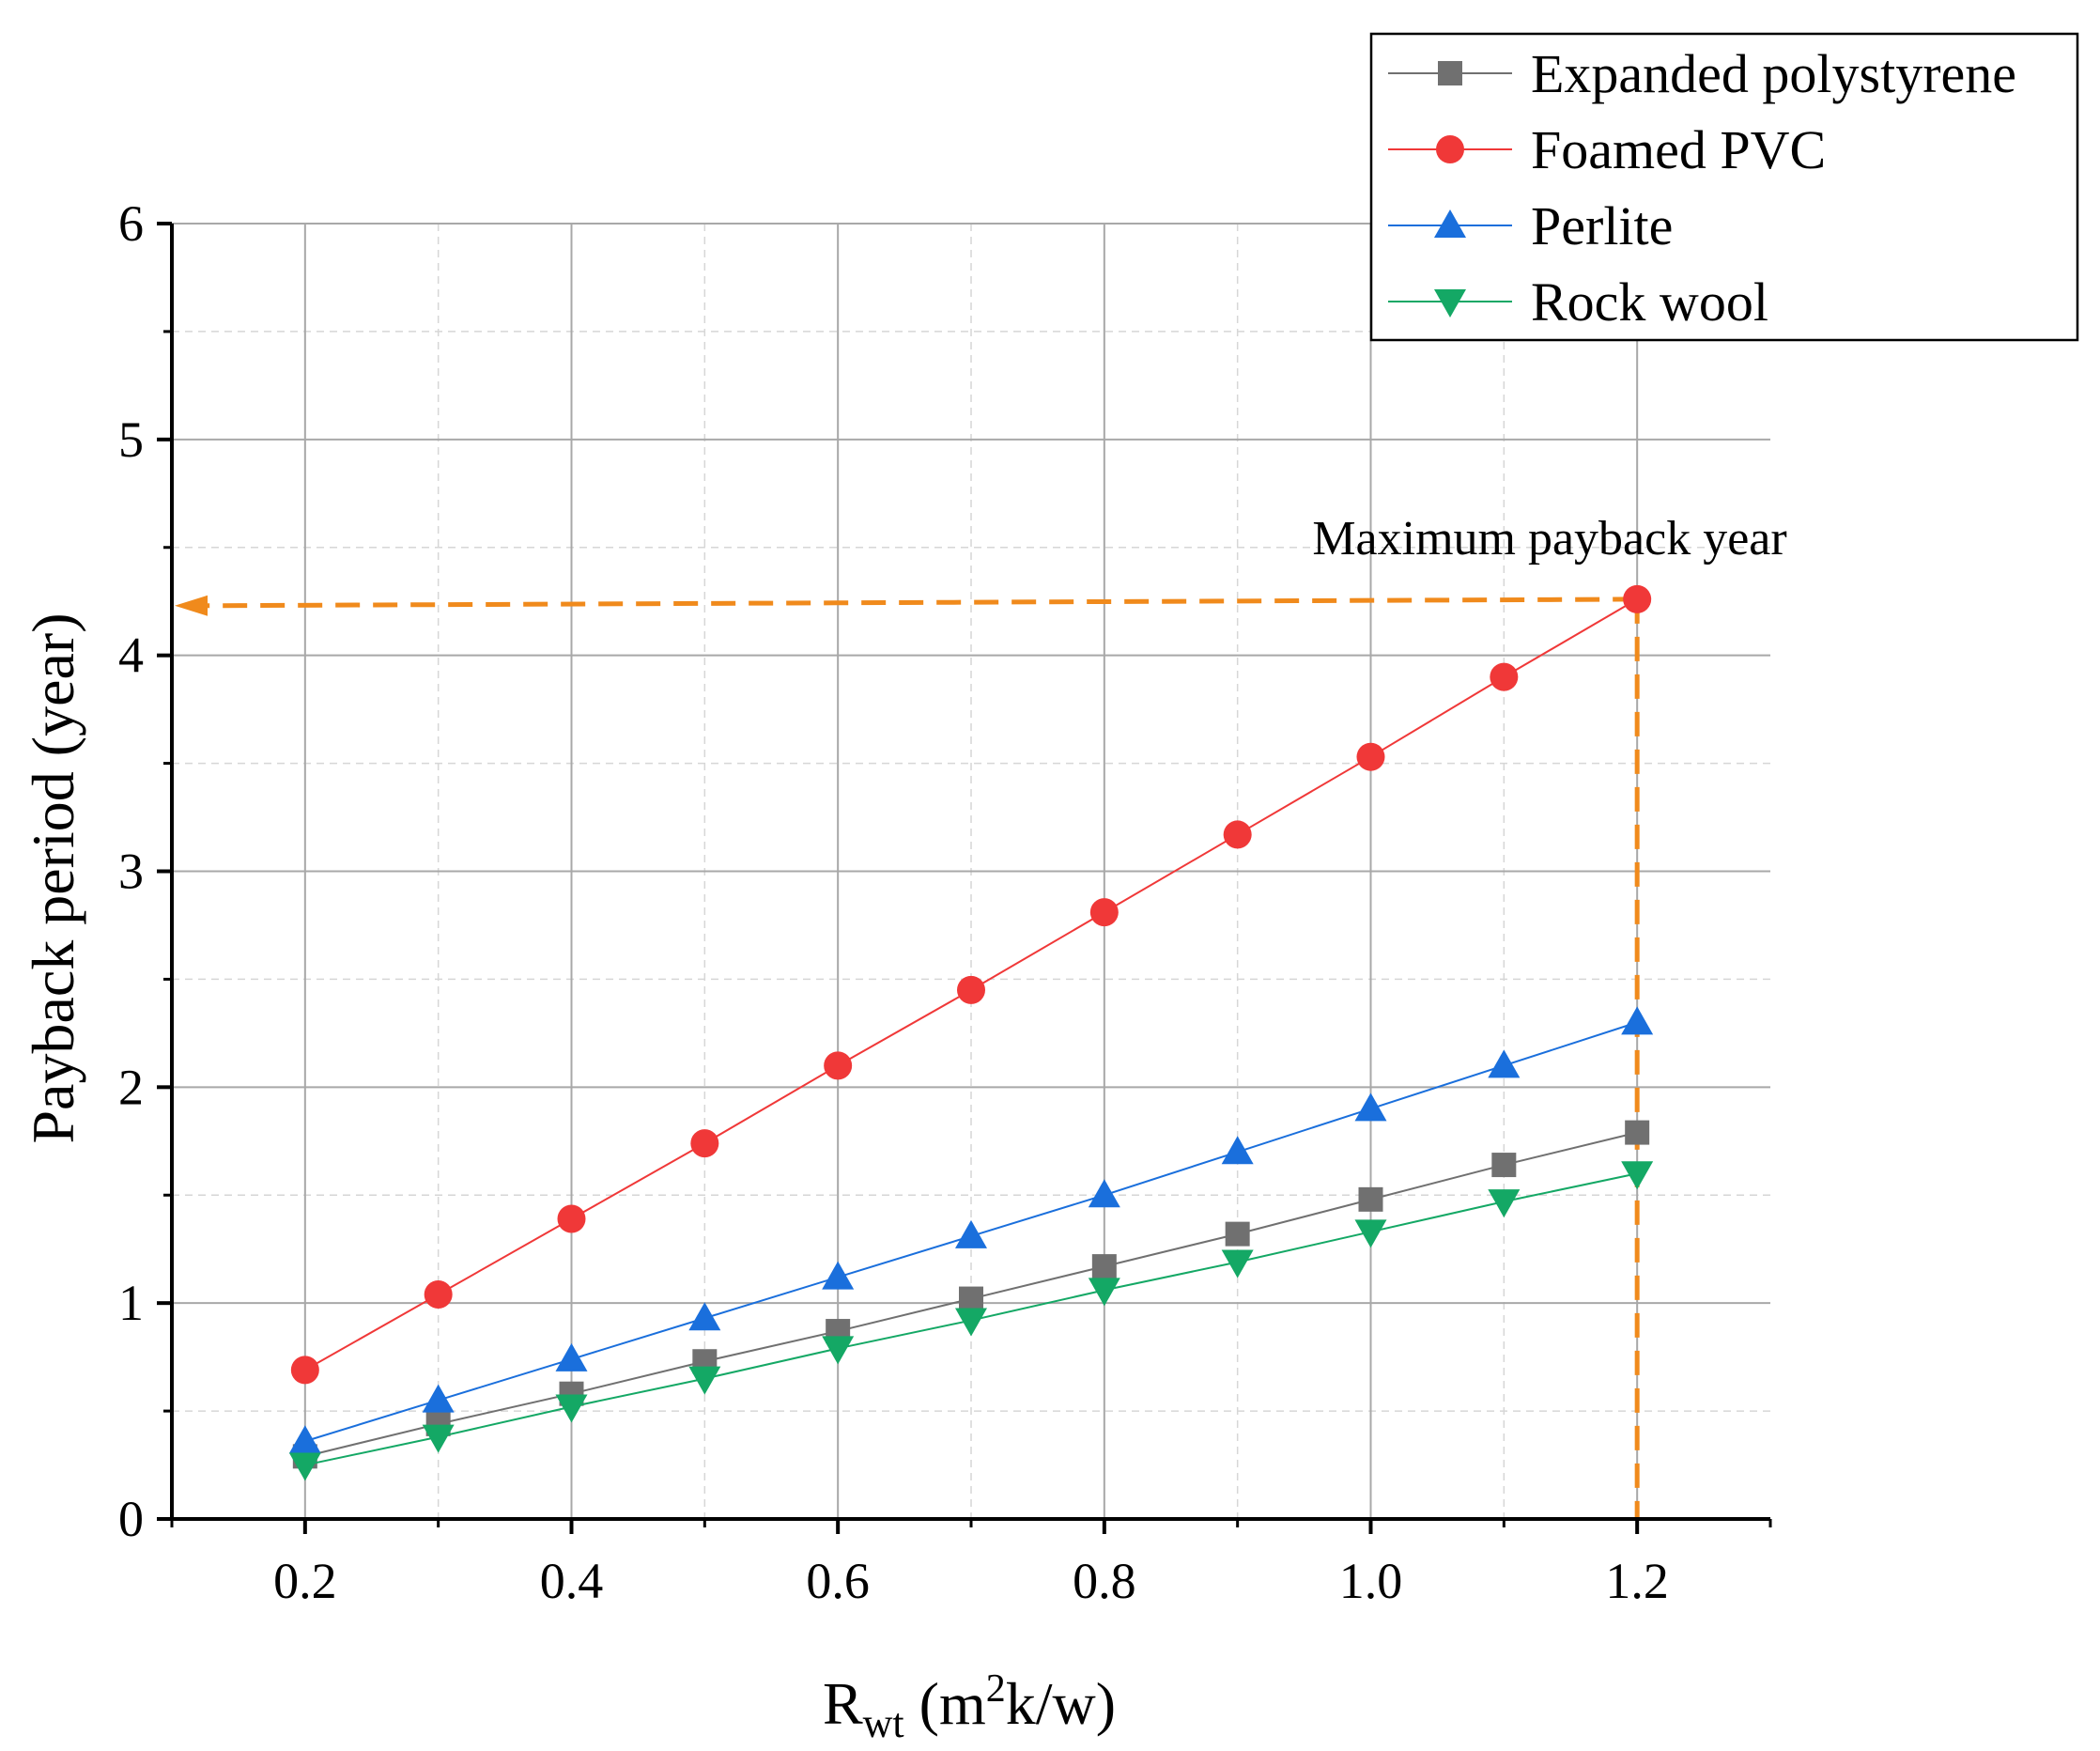 Image resolution: width=2100 pixels, height=1751 pixels. I want to click on series-rock-wool, so click(971, 1321).